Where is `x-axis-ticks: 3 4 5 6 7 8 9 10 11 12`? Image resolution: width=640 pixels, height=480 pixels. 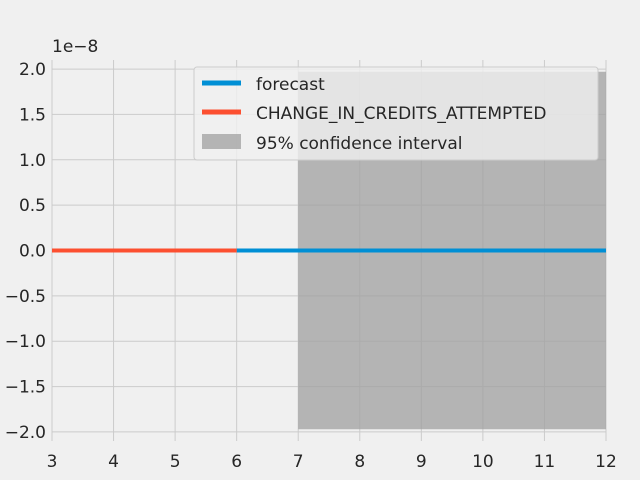
x-axis-ticks: 3 4 5 6 7 8 9 10 11 12 is located at coordinates (332, 462).